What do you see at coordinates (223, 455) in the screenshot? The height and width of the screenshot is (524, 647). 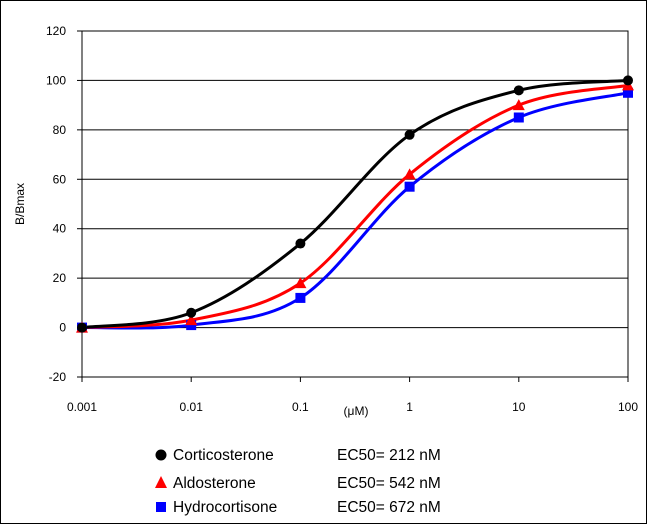 I see `legend-label: Corticosterone` at bounding box center [223, 455].